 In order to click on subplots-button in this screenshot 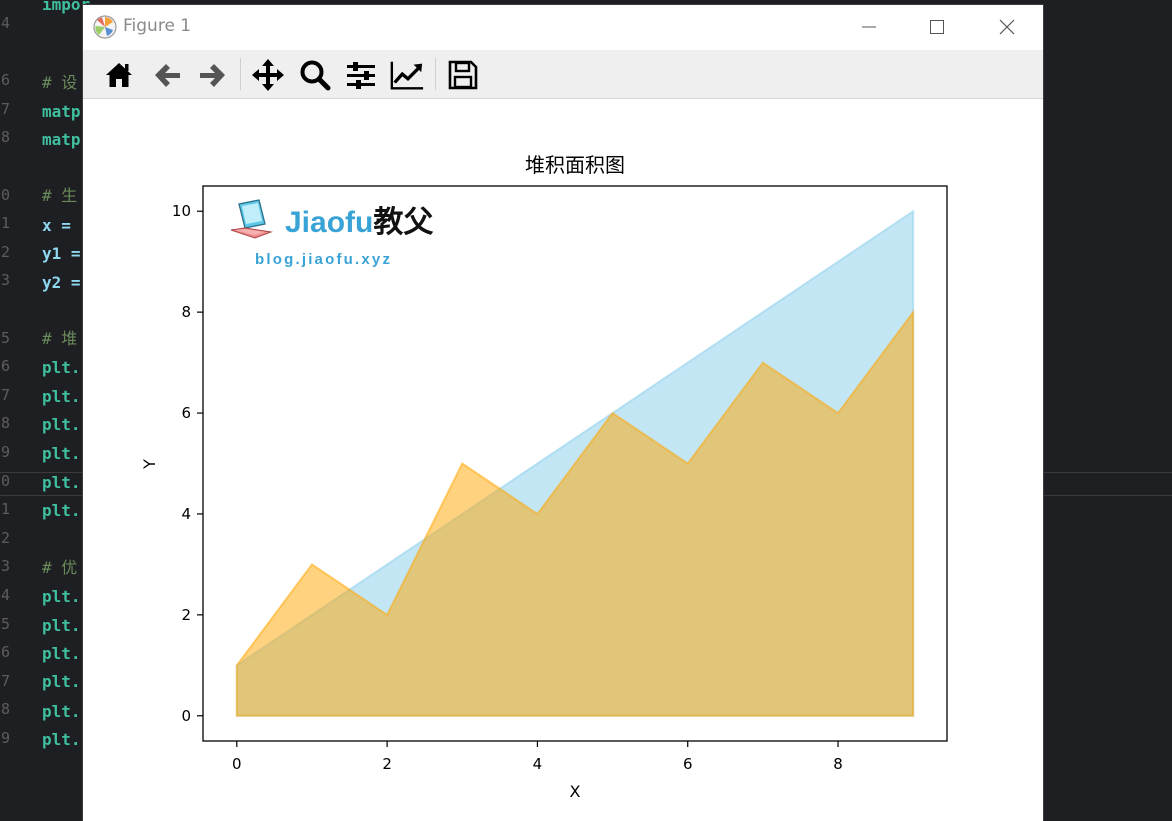, I will do `click(361, 75)`.